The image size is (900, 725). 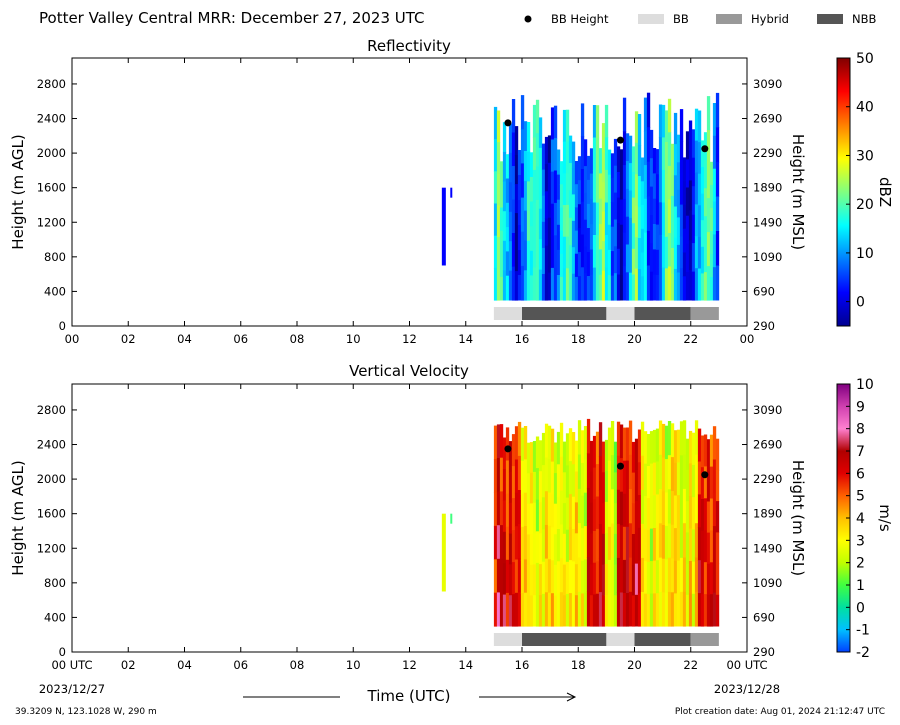 I want to click on x-tick-label: 10, so click(x=353, y=665).